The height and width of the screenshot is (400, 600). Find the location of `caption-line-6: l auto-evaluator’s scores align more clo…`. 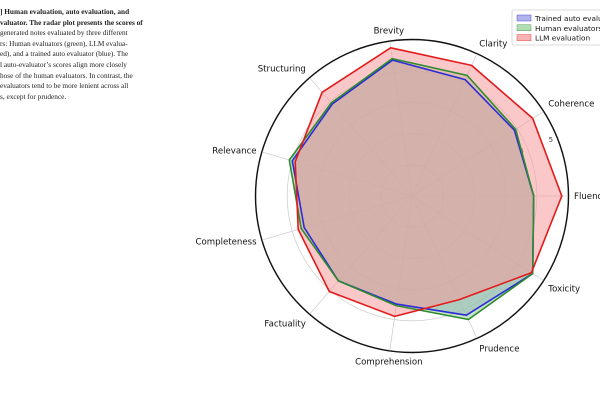

caption-line-6: l auto-evaluator’s scores align more clo… is located at coordinates (63, 64).